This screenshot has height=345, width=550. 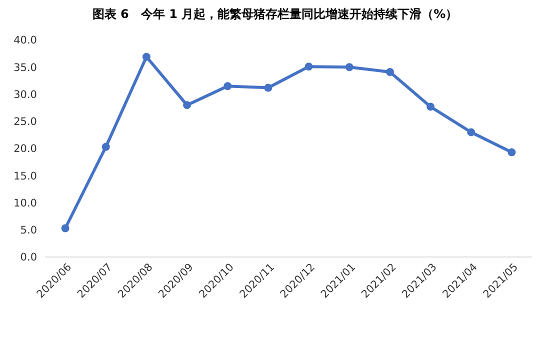 I want to click on y-tick-label: 15.0, so click(x=25, y=176).